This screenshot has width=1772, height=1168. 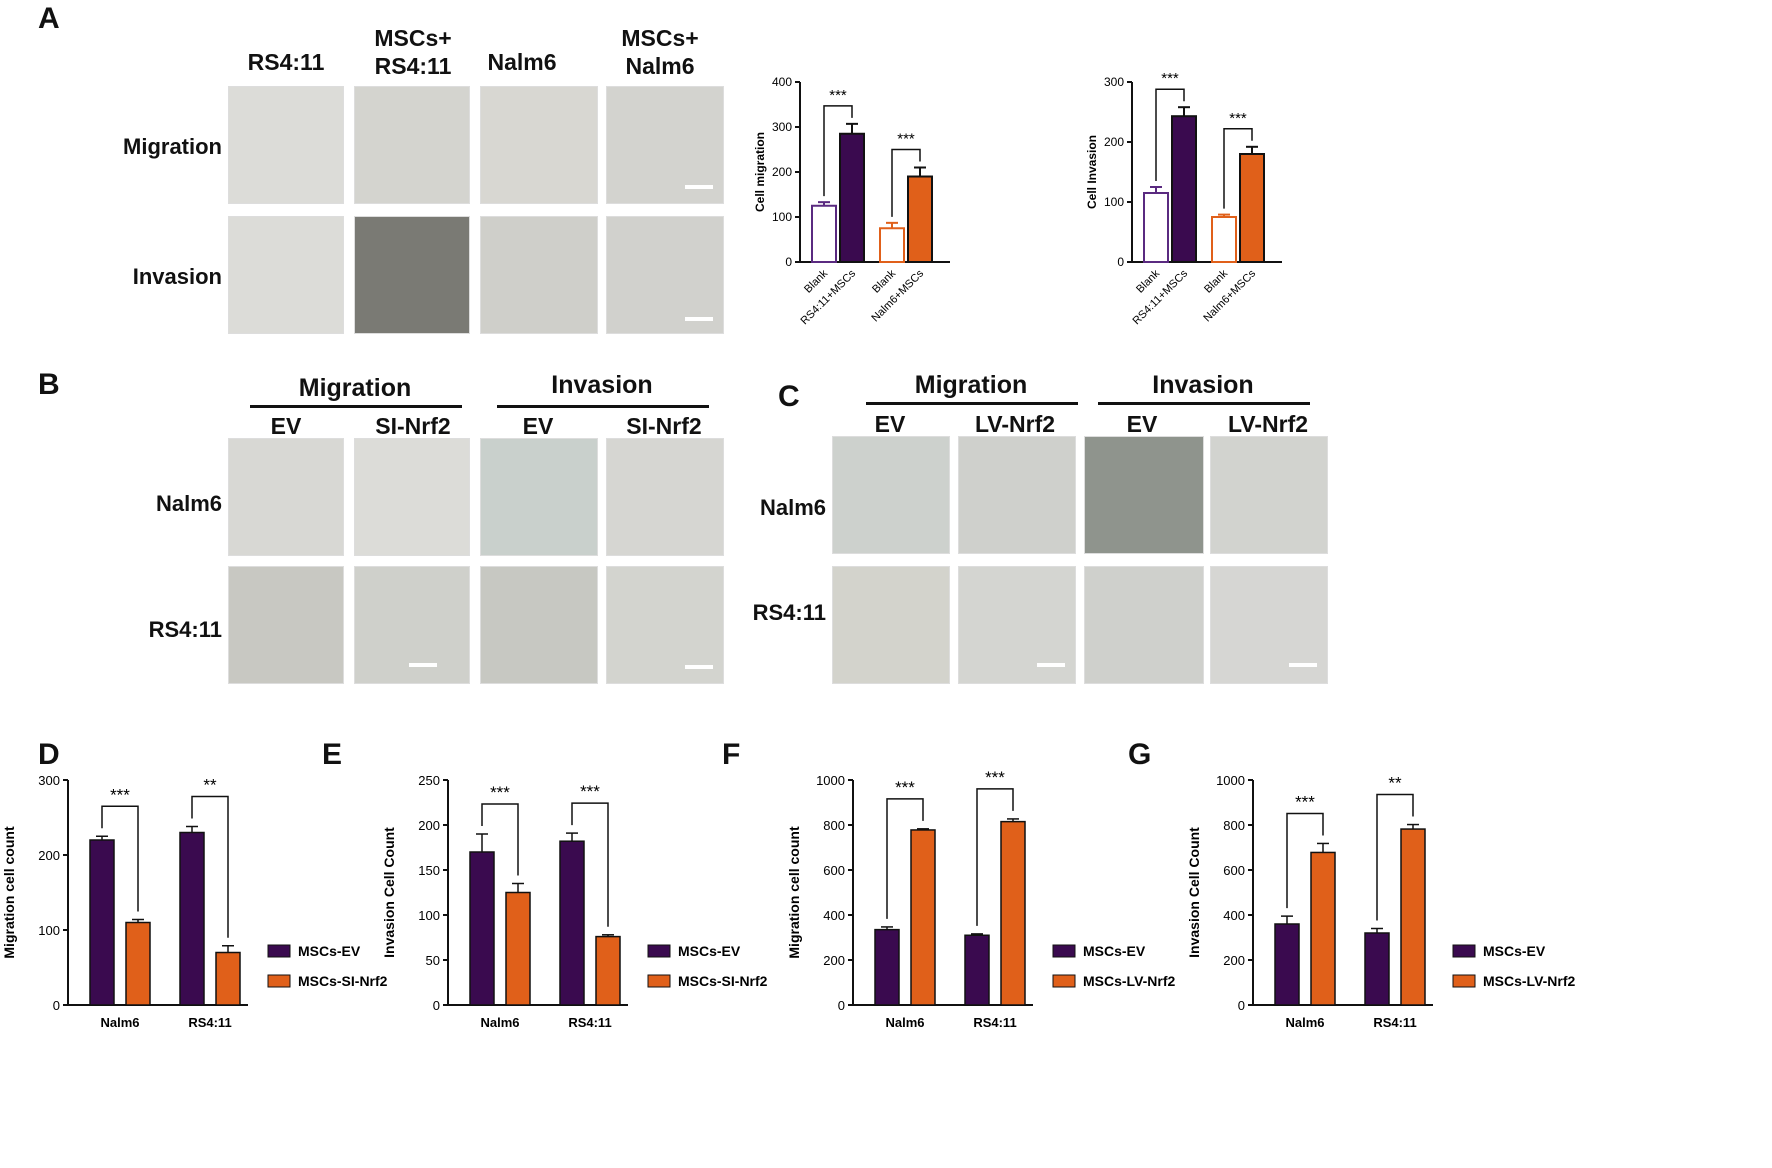 What do you see at coordinates (665, 145) in the screenshot?
I see `micrograph-a-migration-mscs-nalm6` at bounding box center [665, 145].